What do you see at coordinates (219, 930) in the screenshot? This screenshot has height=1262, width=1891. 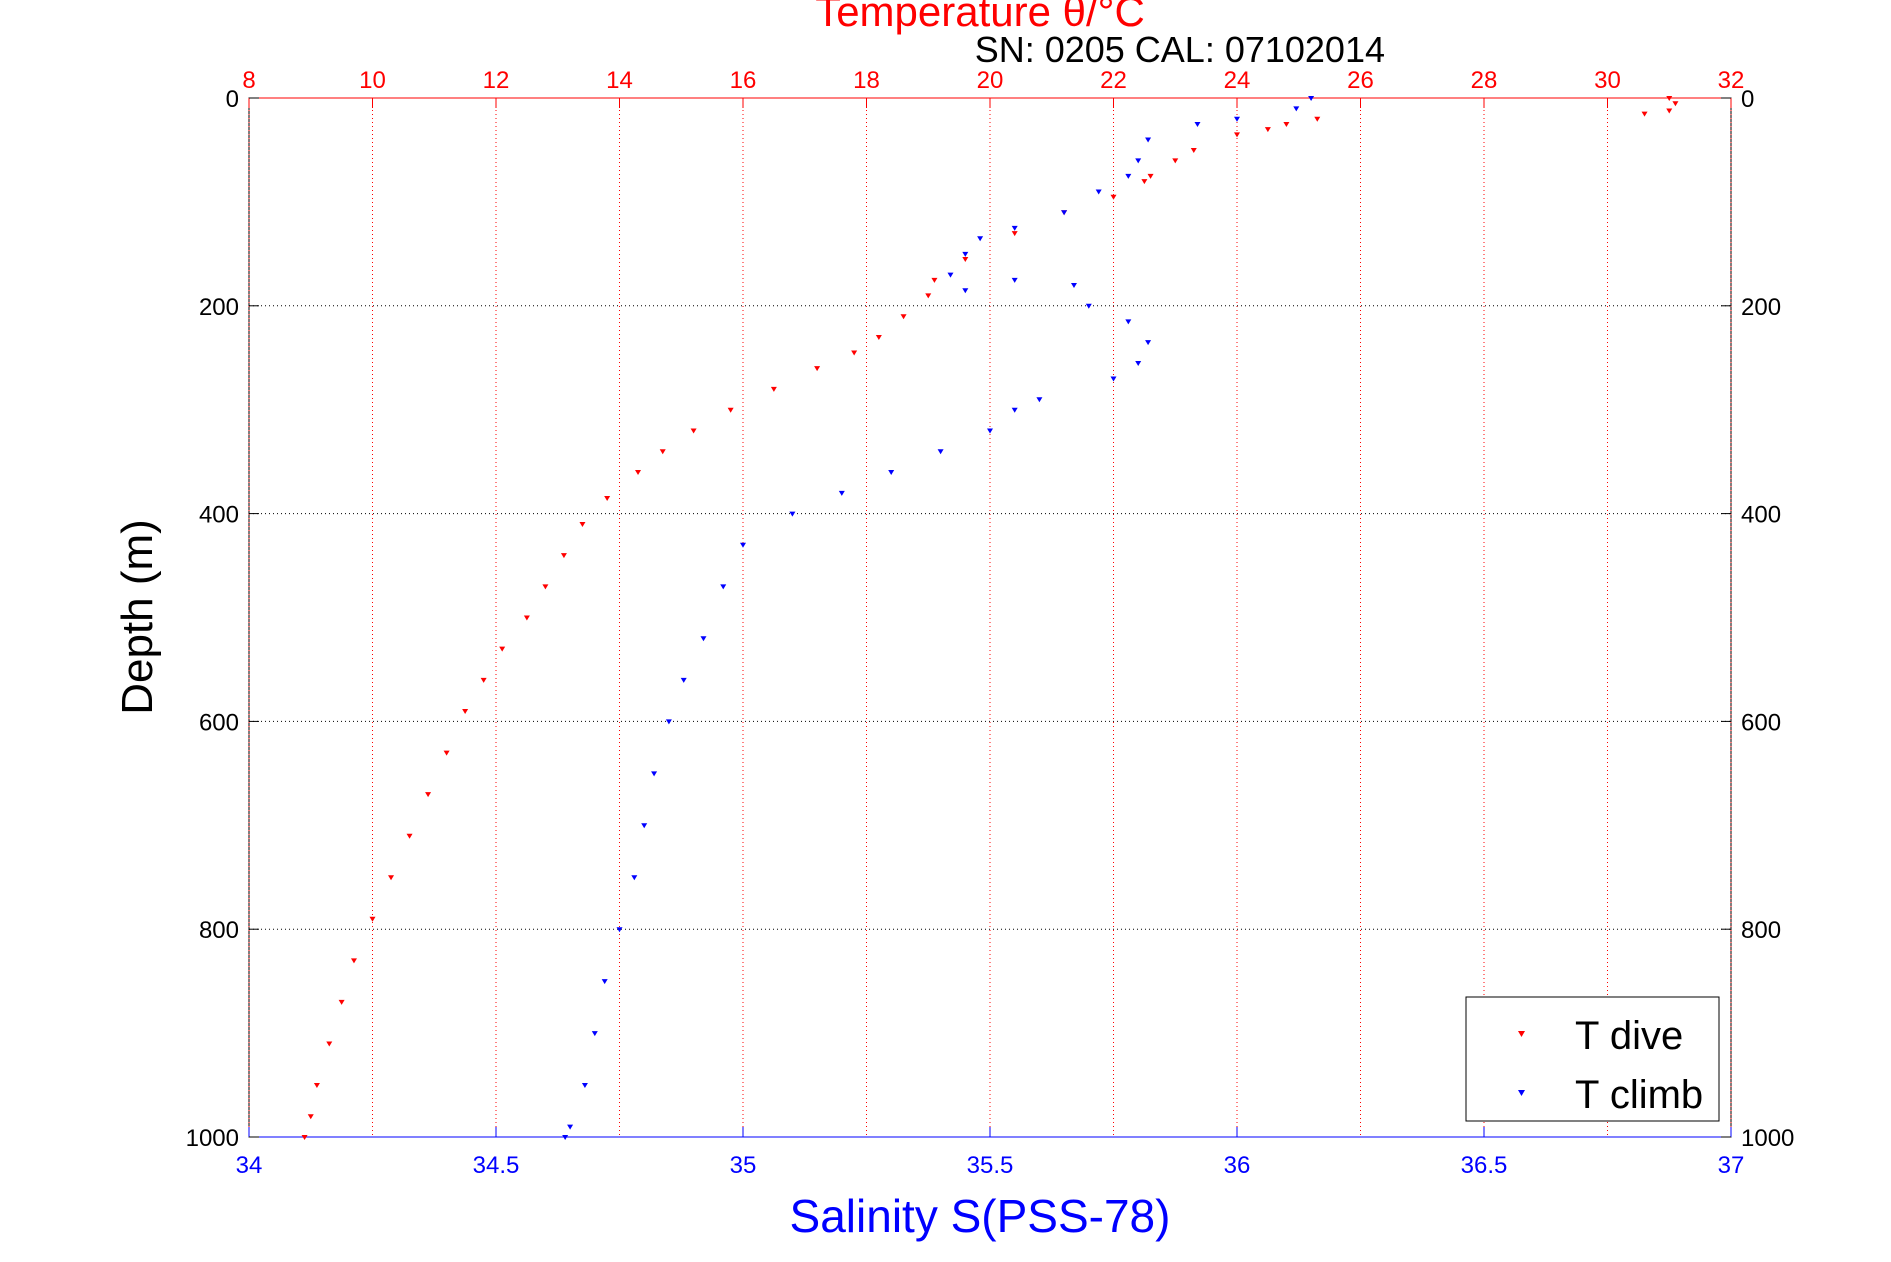 I see `tick-label-depth-left: 800` at bounding box center [219, 930].